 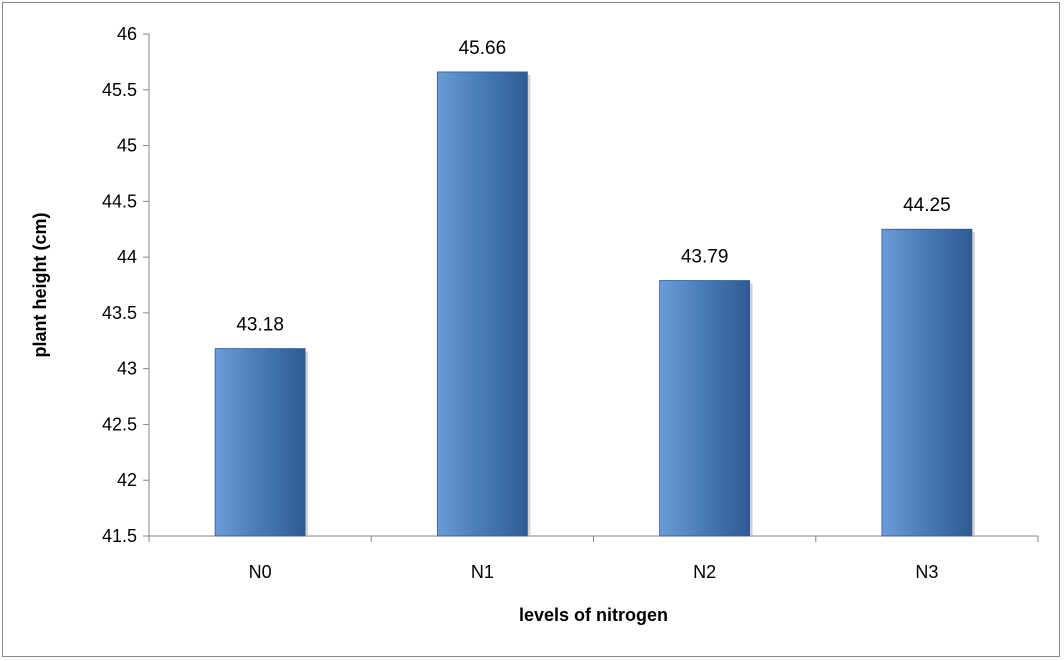 What do you see at coordinates (483, 48) in the screenshot?
I see `data-label-n1: 45.66` at bounding box center [483, 48].